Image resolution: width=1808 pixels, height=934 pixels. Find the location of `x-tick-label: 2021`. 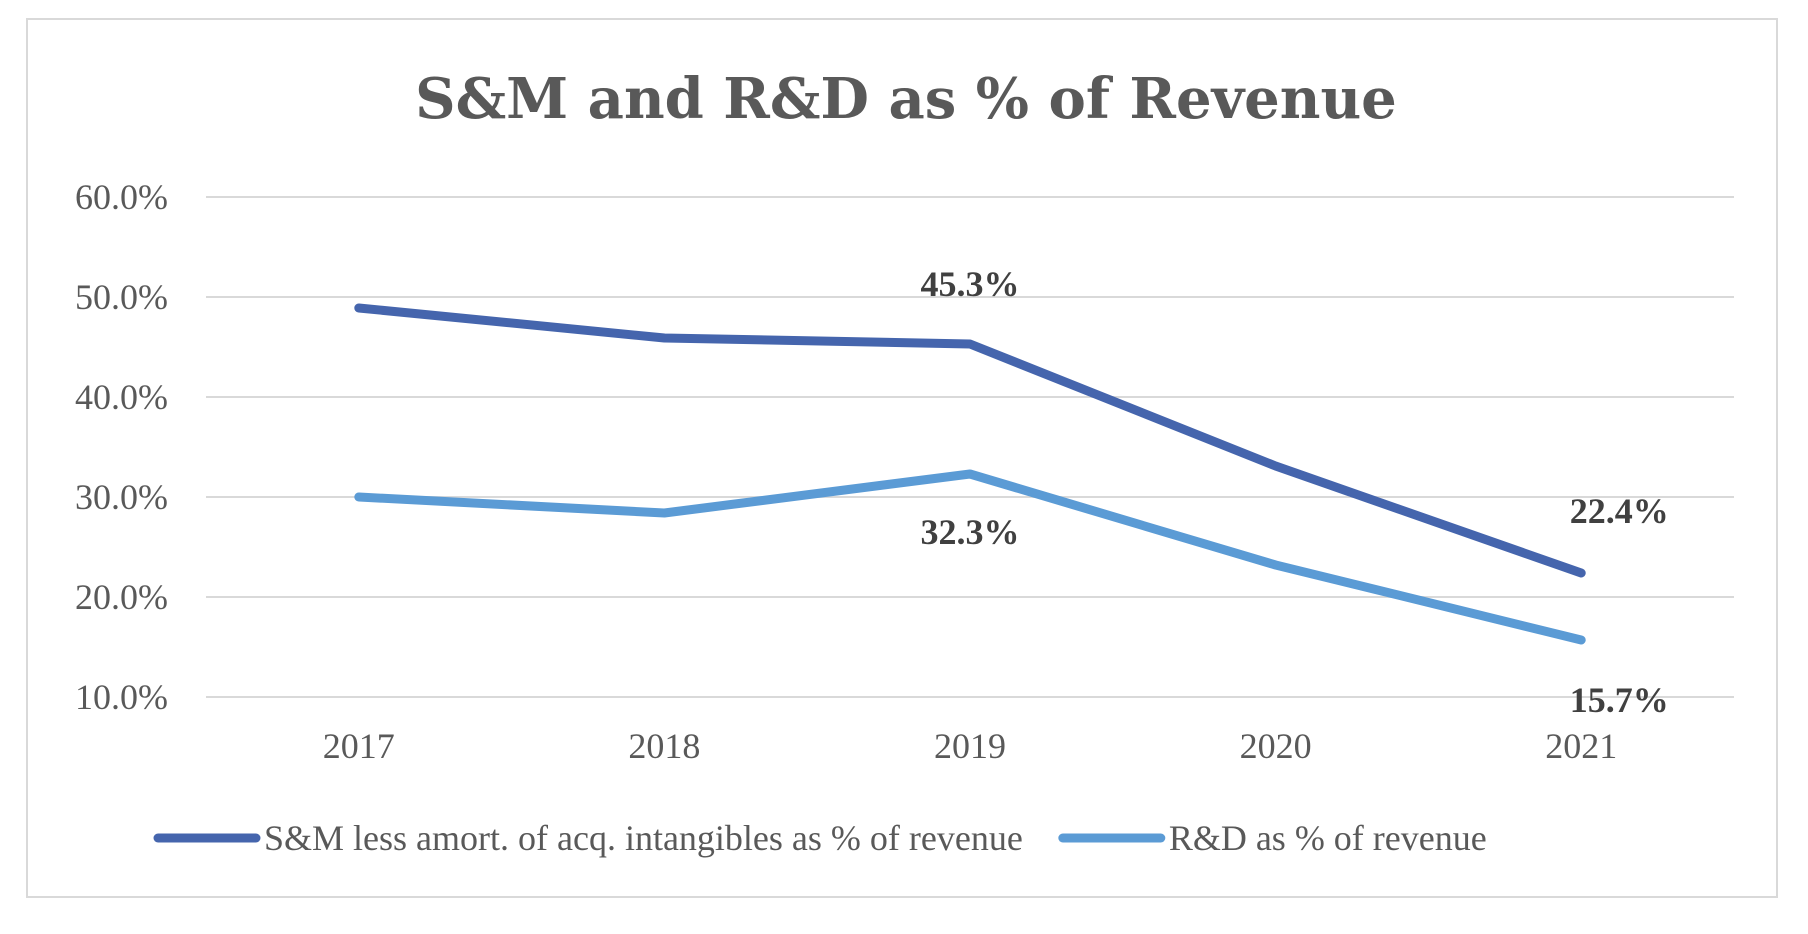

x-tick-label: 2021 is located at coordinates (1581, 746).